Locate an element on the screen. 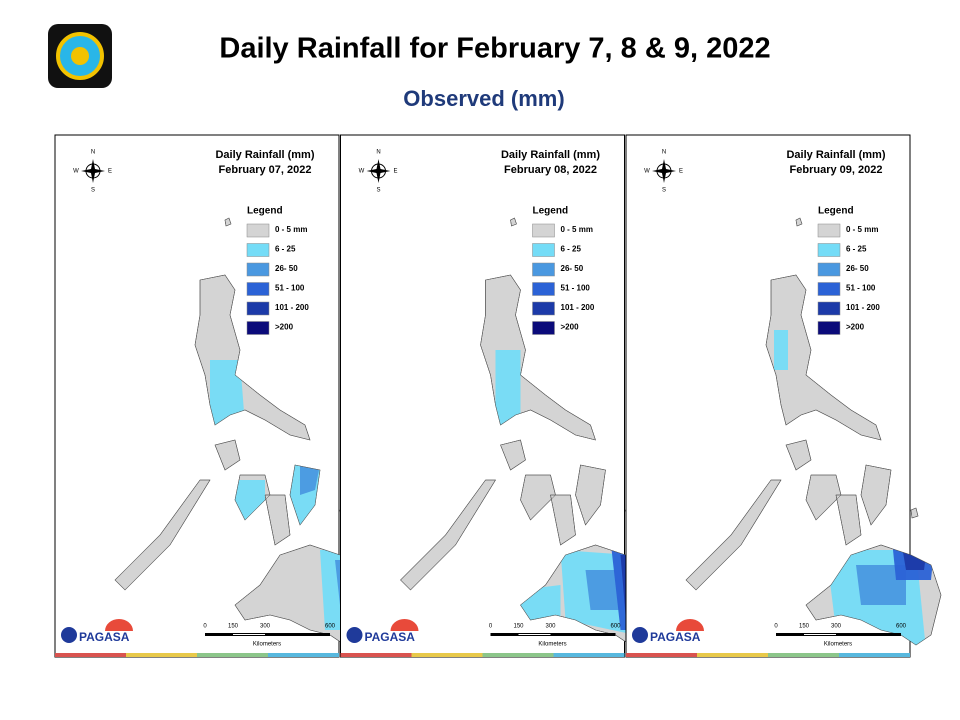 The height and width of the screenshot is (720, 960). logo is located at coordinates (80, 56).